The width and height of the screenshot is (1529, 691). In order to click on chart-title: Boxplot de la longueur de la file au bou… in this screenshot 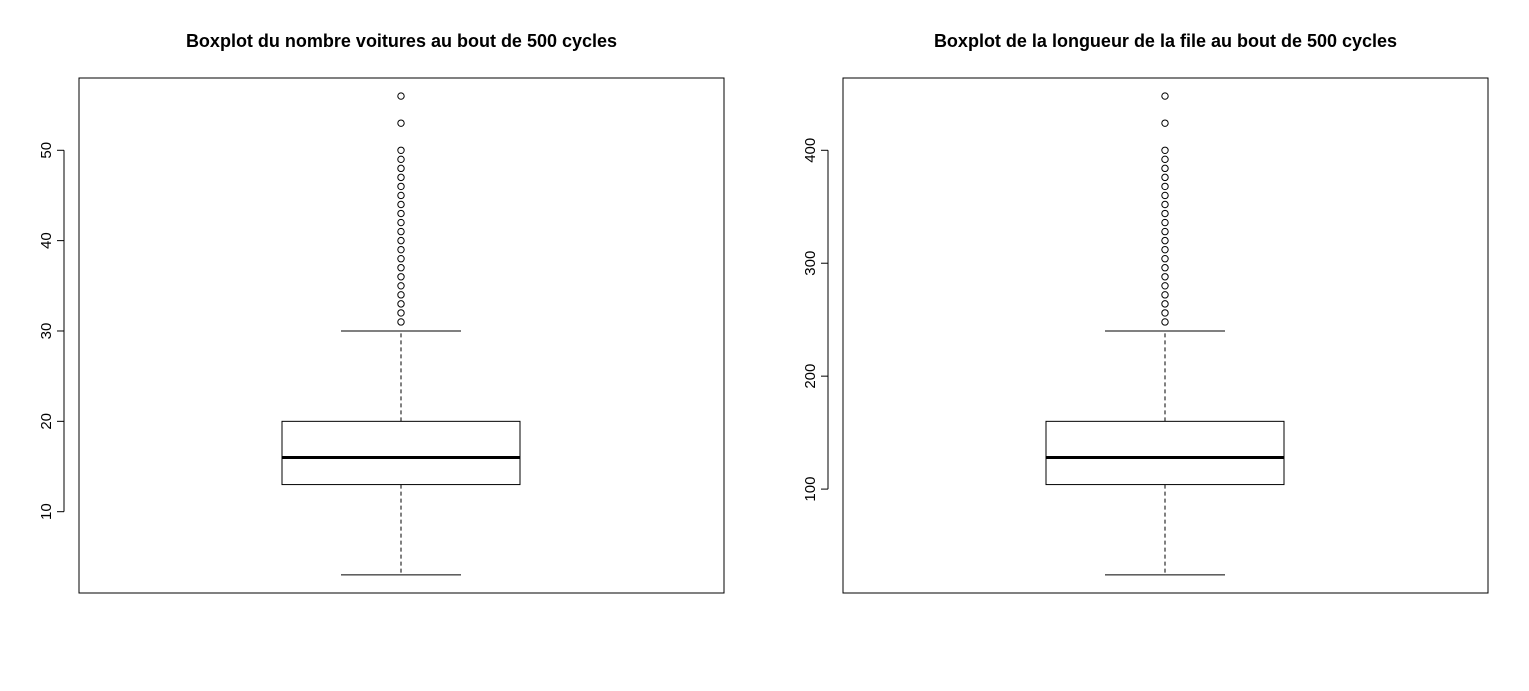, I will do `click(1165, 41)`.